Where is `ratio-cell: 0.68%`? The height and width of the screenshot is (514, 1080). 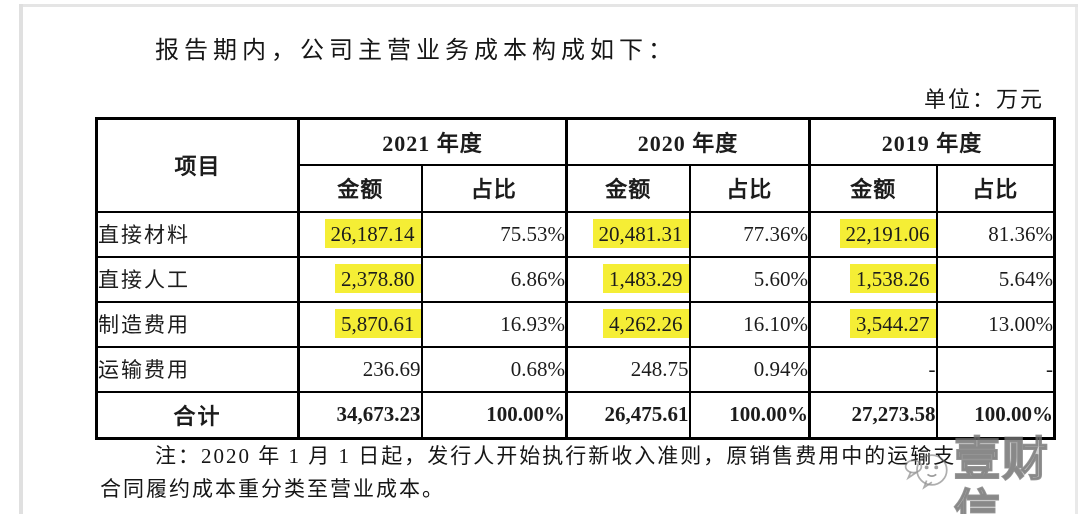 ratio-cell: 0.68% is located at coordinates (494, 369).